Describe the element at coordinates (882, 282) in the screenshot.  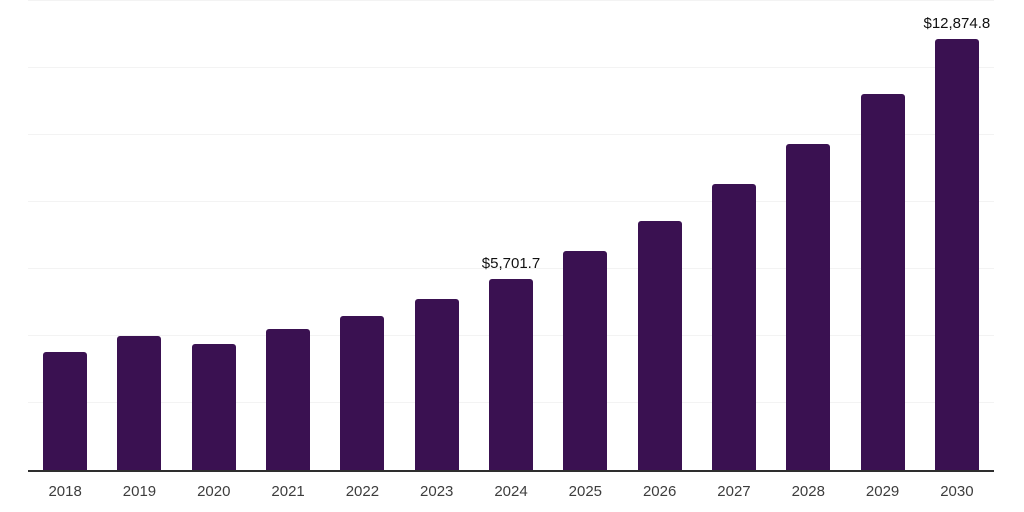
I see `bar-2029` at that location.